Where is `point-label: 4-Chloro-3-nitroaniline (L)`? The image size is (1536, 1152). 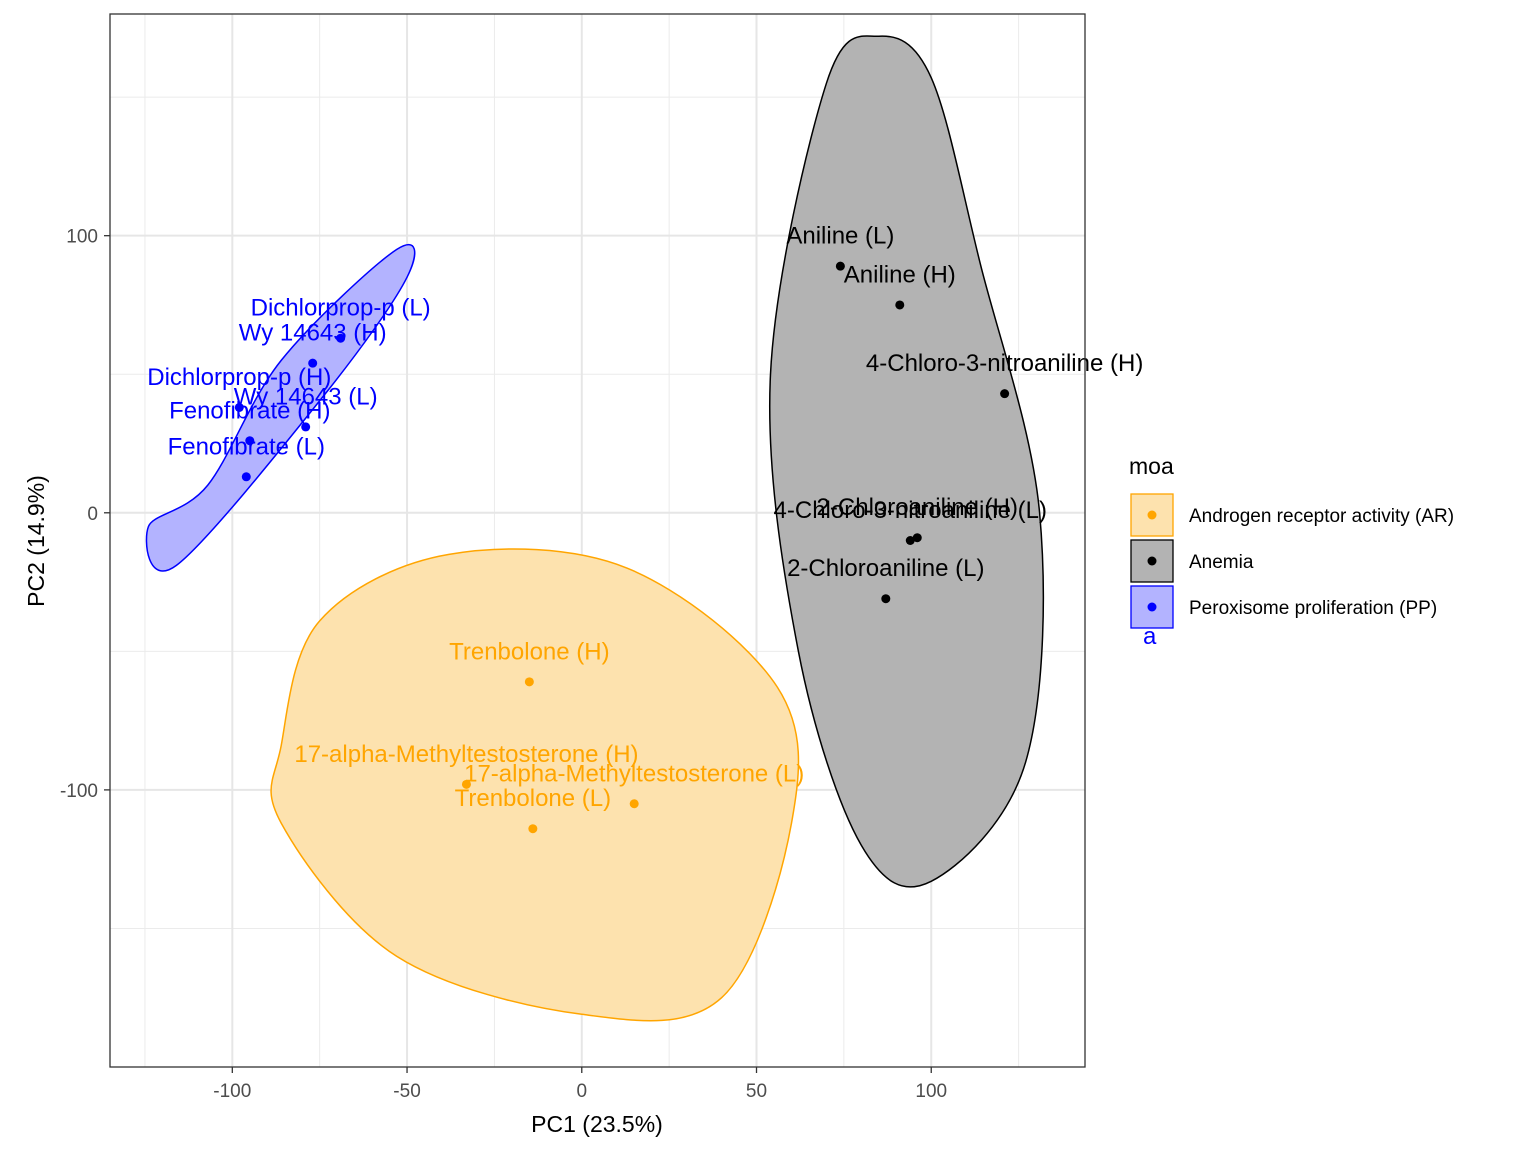 point-label: 4-Chloro-3-nitroaniline (L) is located at coordinates (910, 510).